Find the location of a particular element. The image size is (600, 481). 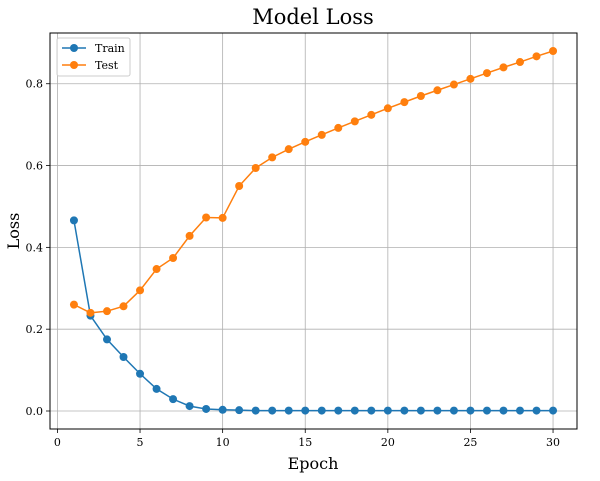

legend-item-train: Train is located at coordinates (93, 48).